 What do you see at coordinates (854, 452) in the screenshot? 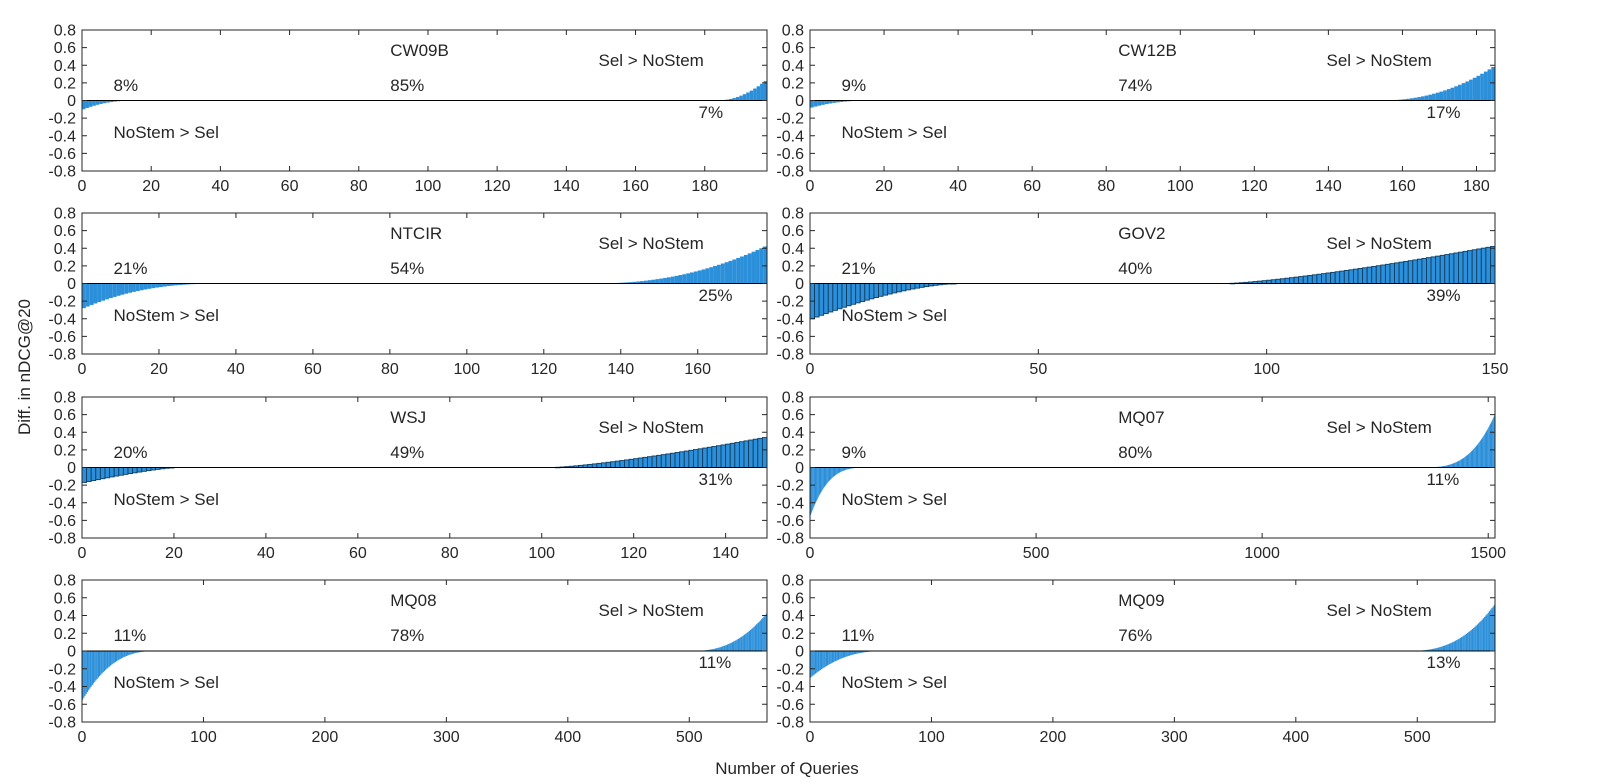
I see `annotation-neg-pct: 9%` at bounding box center [854, 452].